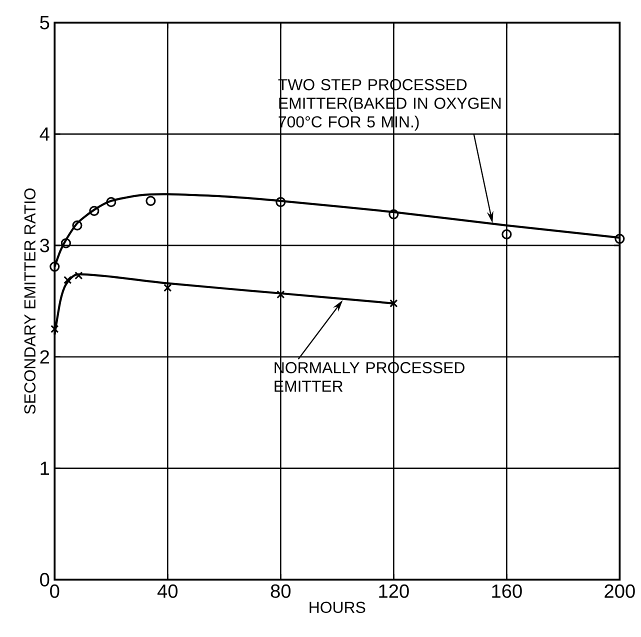 Image resolution: width=641 pixels, height=637 pixels. What do you see at coordinates (45, 23) in the screenshot?
I see `y-tick-label: 5` at bounding box center [45, 23].